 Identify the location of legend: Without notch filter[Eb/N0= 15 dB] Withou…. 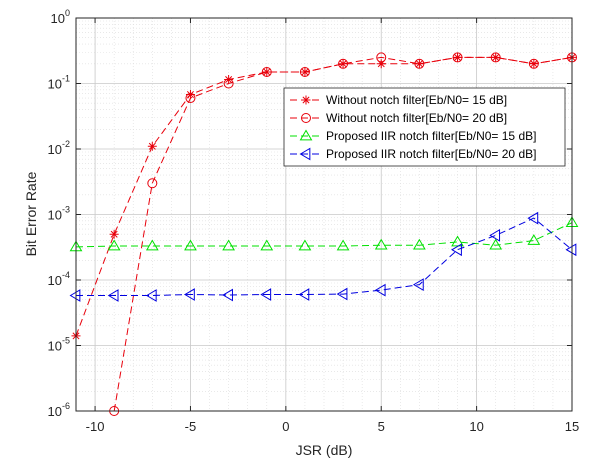
(424, 127).